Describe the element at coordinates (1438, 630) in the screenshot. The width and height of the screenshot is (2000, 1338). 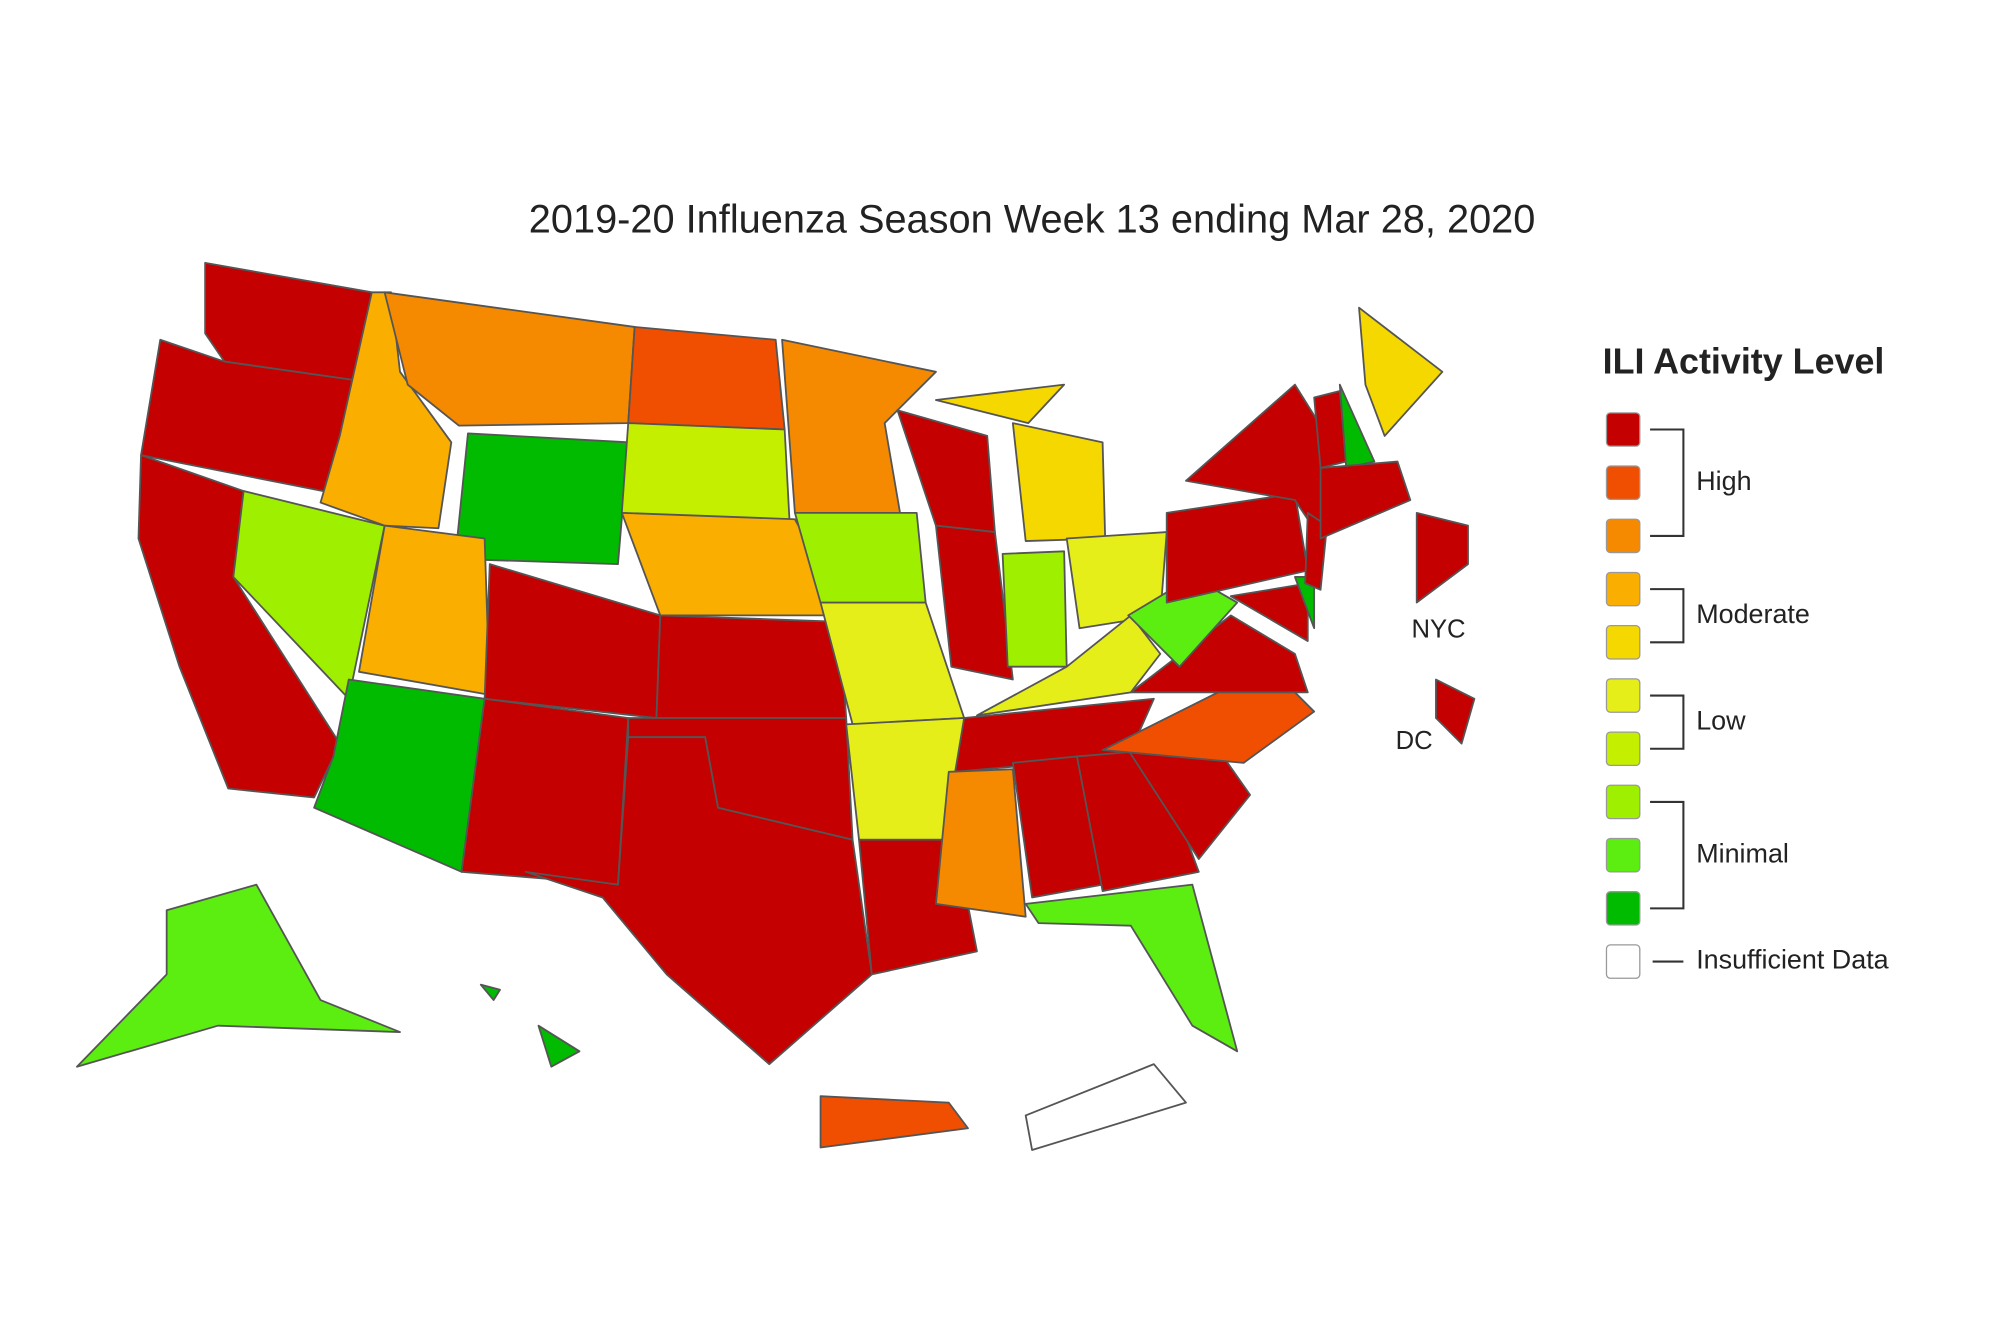
I see `nyc-label: NYC` at that location.